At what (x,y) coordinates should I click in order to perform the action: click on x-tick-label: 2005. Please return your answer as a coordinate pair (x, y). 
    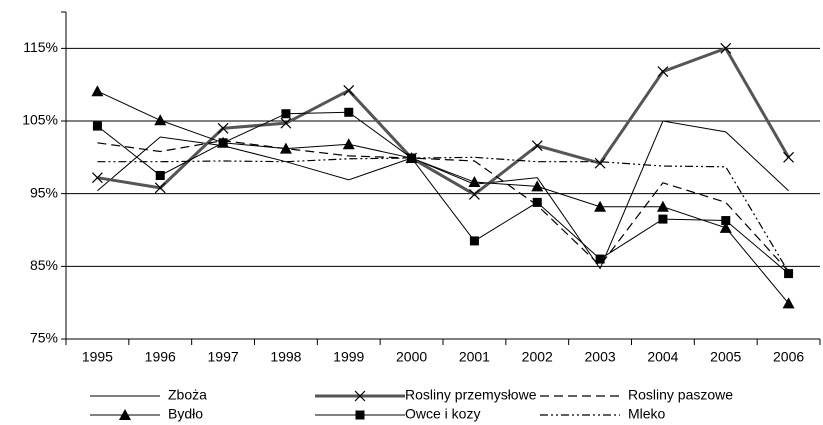
    Looking at the image, I should click on (725, 357).